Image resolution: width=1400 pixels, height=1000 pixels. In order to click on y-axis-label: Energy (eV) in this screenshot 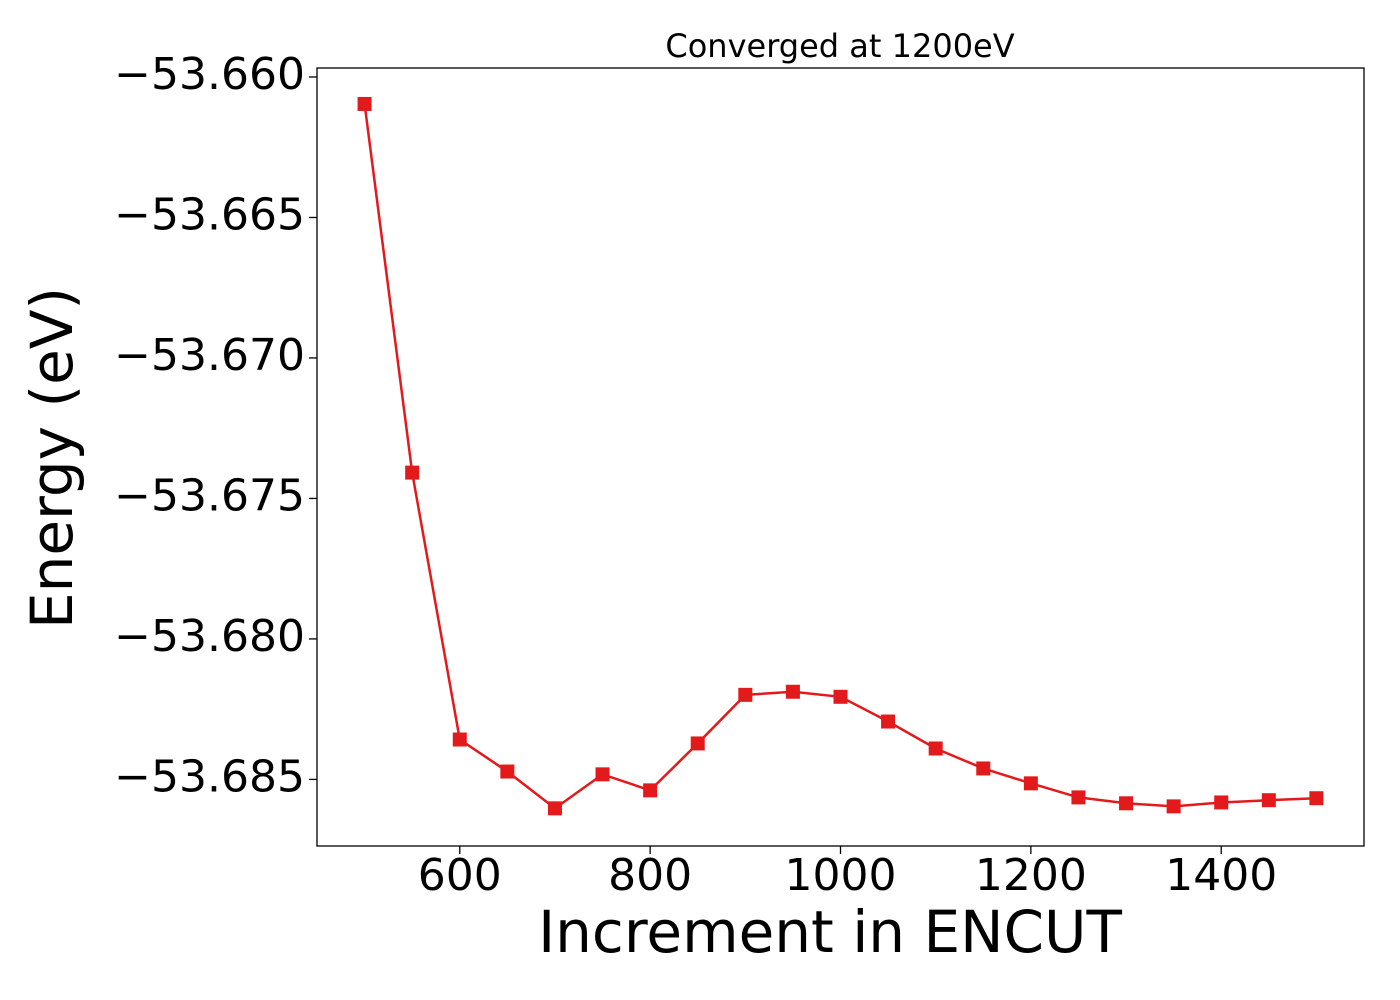, I will do `click(52, 458)`.